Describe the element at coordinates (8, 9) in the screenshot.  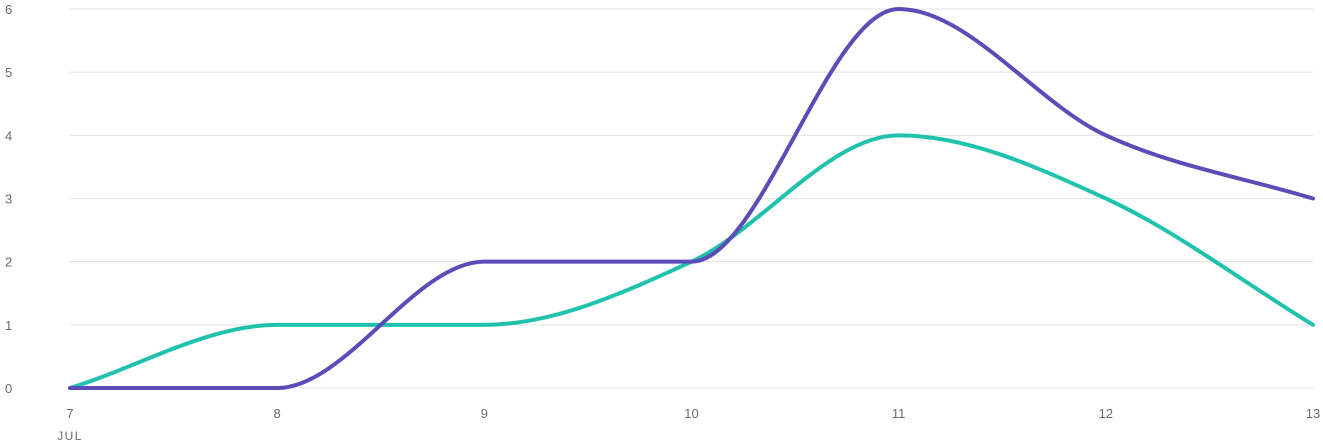
I see `y-tick-label: 6` at that location.